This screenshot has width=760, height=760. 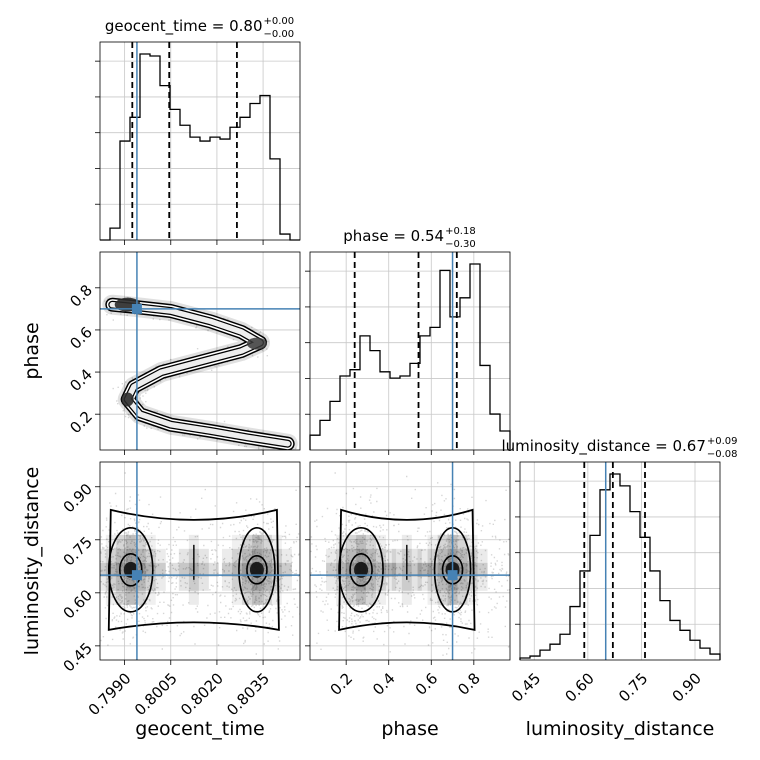 What do you see at coordinates (410, 356) in the screenshot?
I see `hist-phase-steps` at bounding box center [410, 356].